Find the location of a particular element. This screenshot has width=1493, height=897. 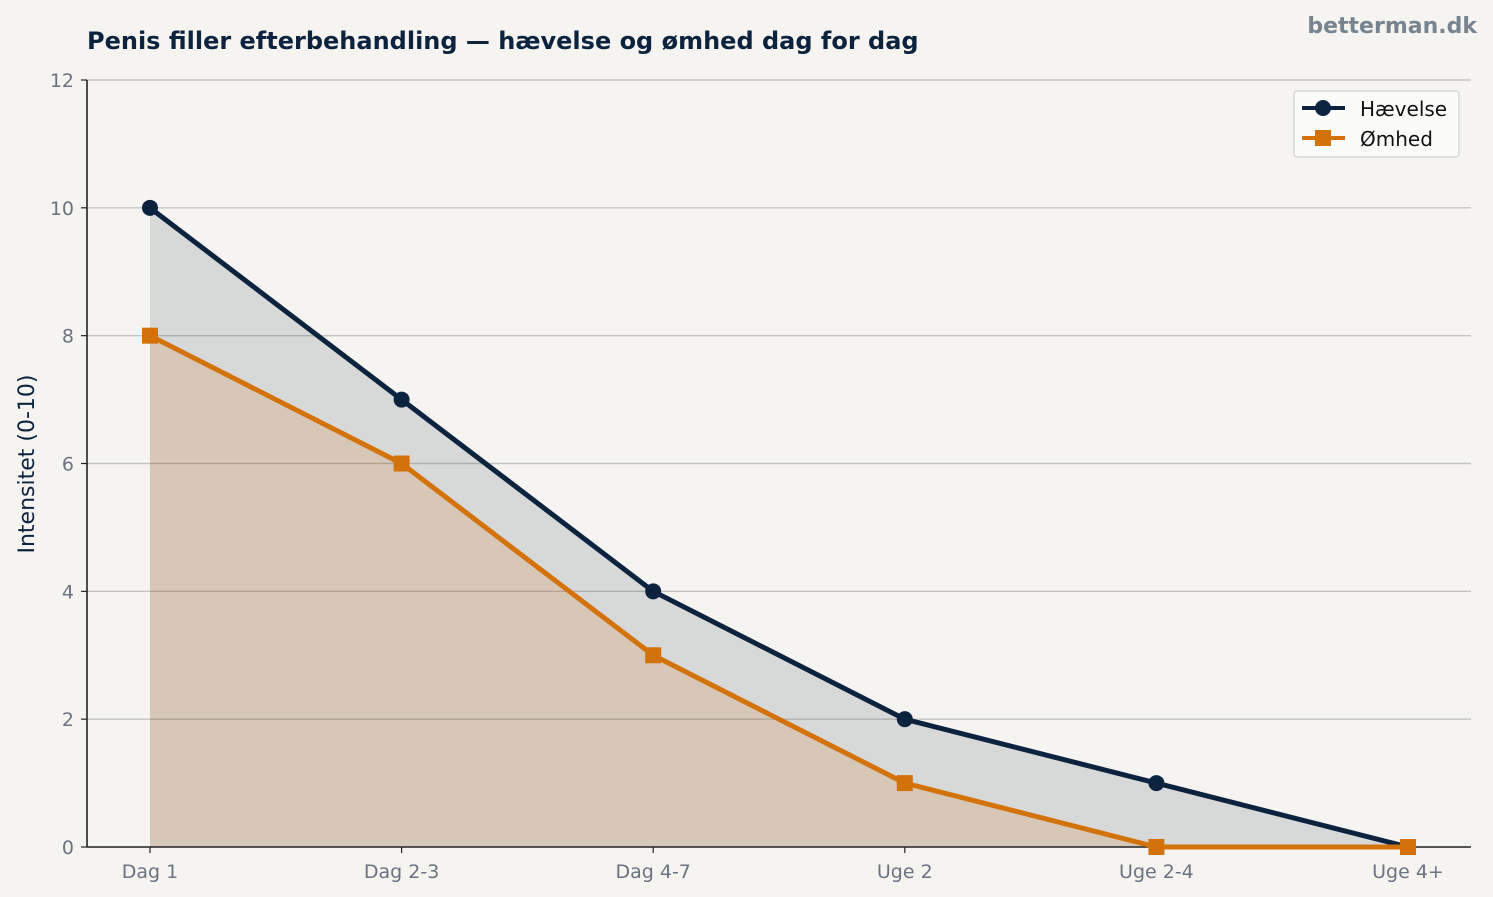

x-tick-label-3: Uge 2 is located at coordinates (905, 872).